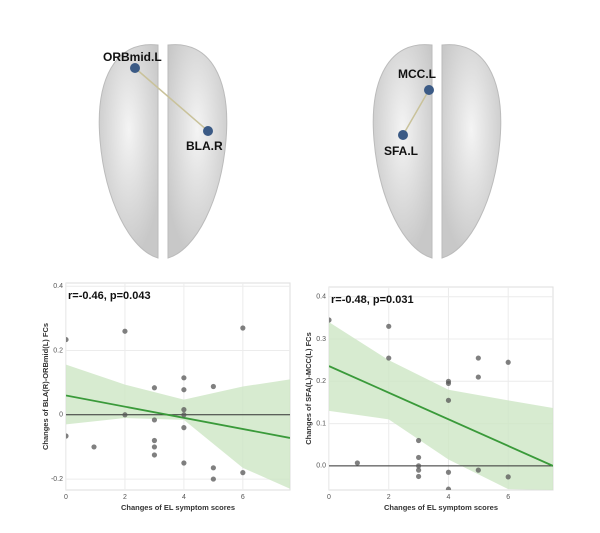 Image resolution: width=600 pixels, height=533 pixels. Describe the element at coordinates (321, 466) in the screenshot. I see `y-tick-label: 0.0` at that location.